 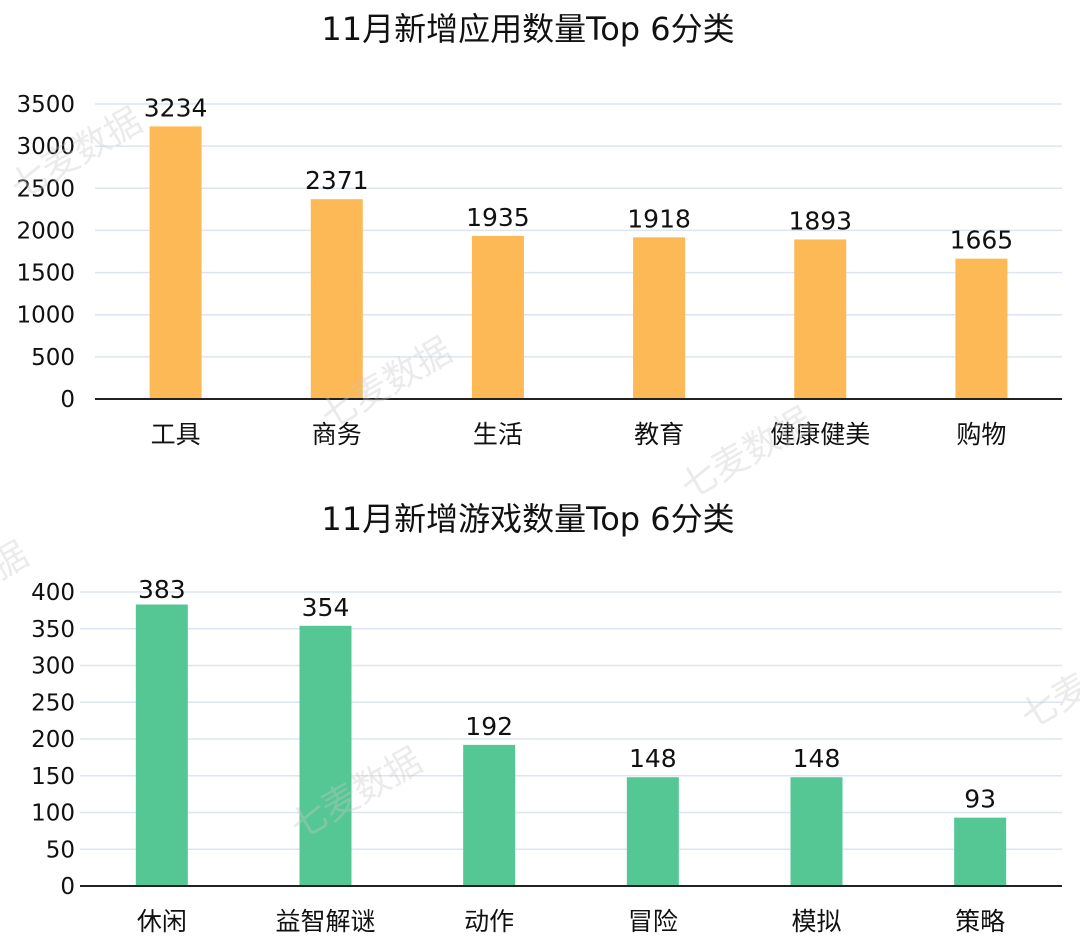 I want to click on y-tick-label: 500, so click(x=53, y=358).